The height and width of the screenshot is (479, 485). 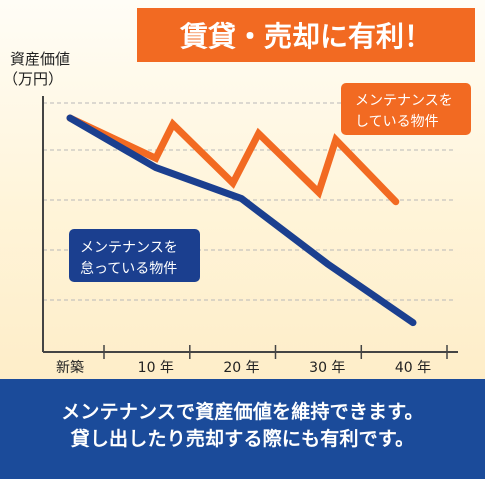 I want to click on label-maintained: メンテナンスを している物件, so click(x=406, y=109).